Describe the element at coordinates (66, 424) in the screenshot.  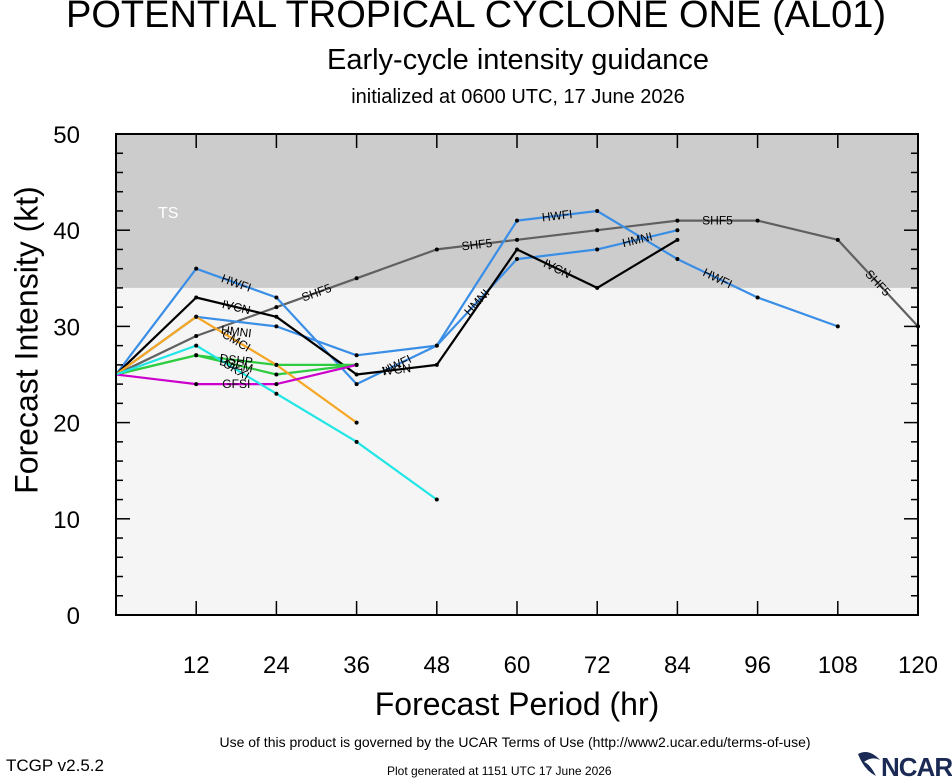
I see `y-tick-label: 20` at that location.